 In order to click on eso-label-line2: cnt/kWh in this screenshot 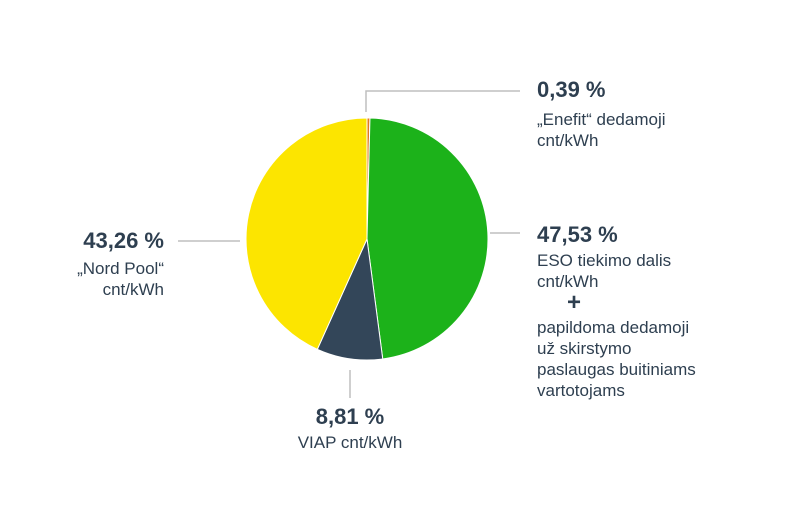, I will do `click(568, 281)`.